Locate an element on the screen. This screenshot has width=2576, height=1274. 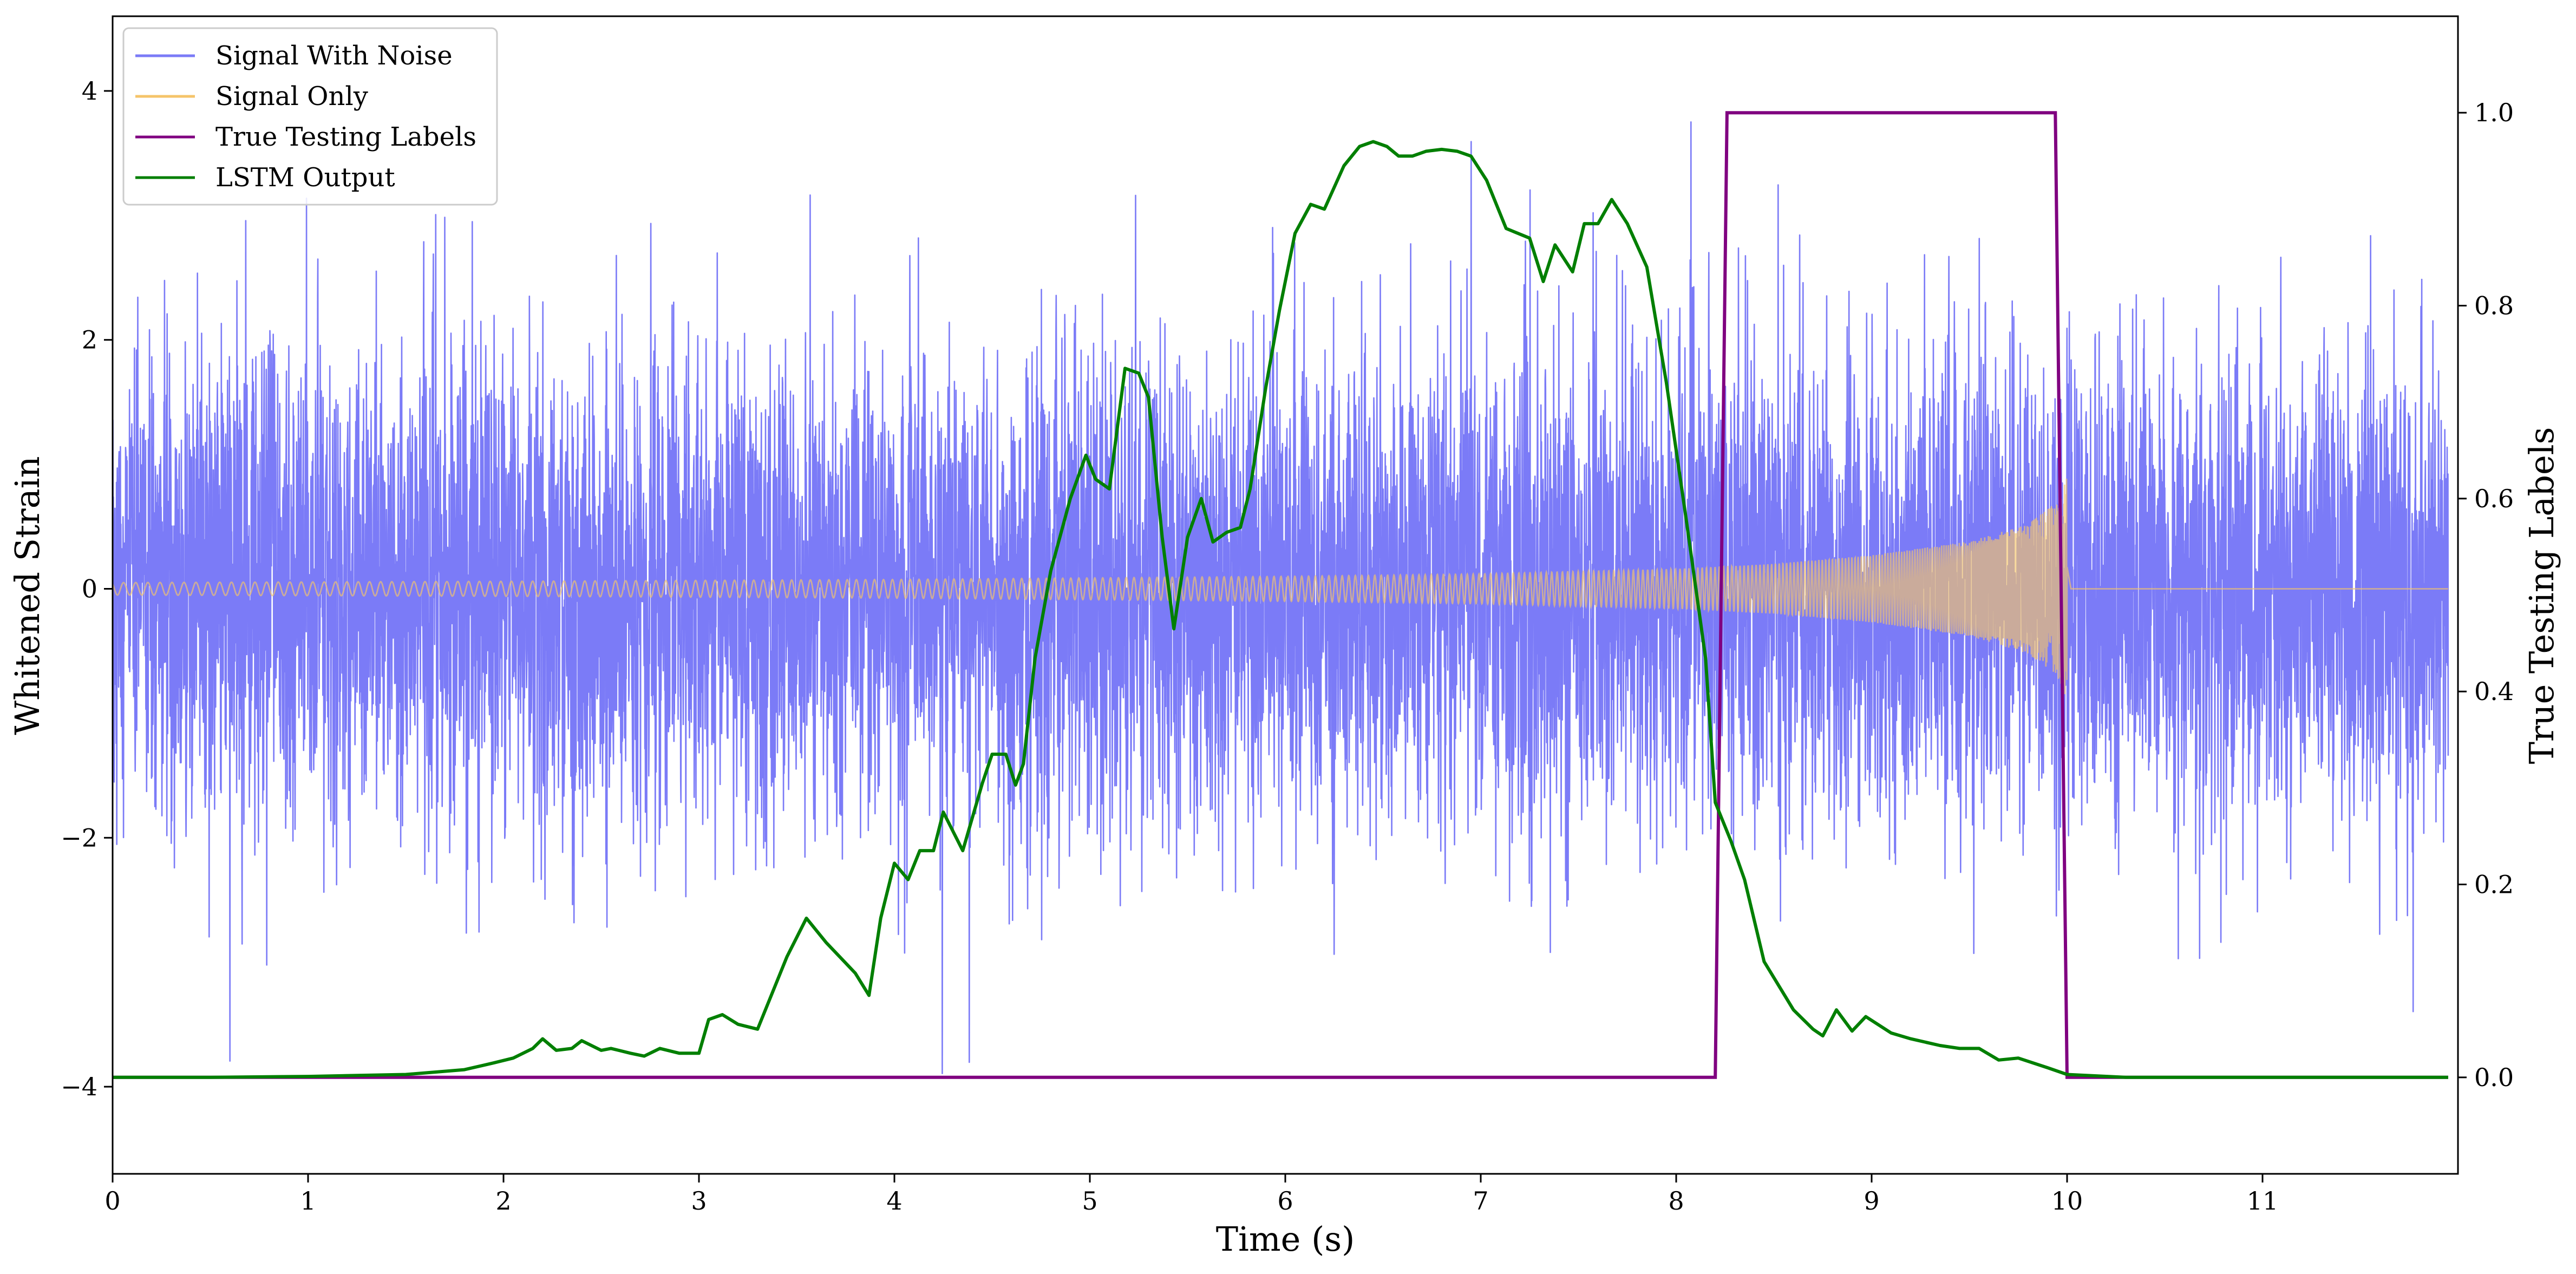
y-axis-label: Whitened Strain is located at coordinates (28, 595).